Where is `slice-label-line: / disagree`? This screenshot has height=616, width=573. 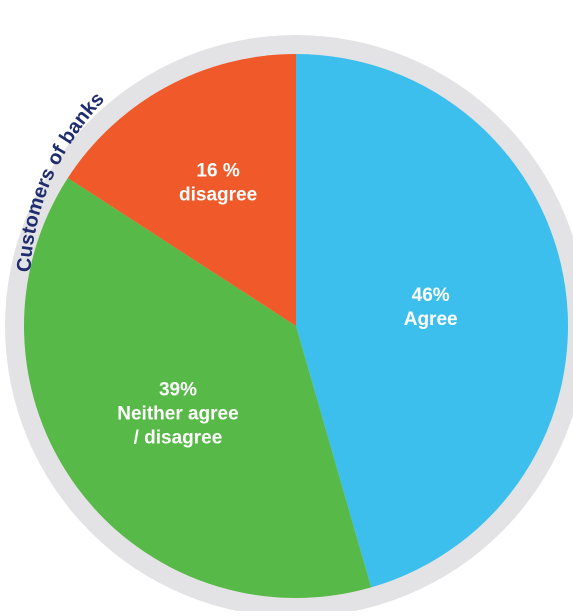
slice-label-line: / disagree is located at coordinates (178, 437).